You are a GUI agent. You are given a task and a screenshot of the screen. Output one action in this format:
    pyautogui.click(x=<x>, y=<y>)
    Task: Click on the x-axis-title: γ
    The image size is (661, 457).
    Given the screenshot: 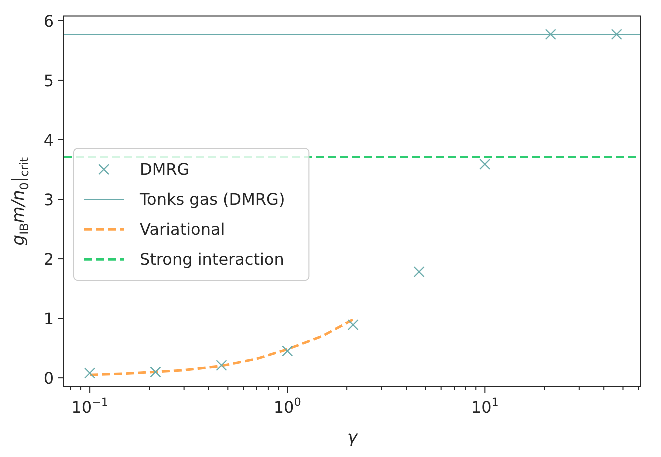 What is the action you would take?
    pyautogui.click(x=352, y=438)
    